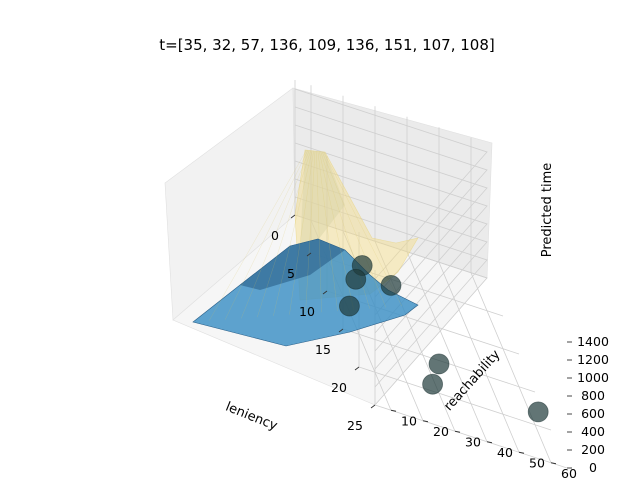  Describe the element at coordinates (588, 404) in the screenshot. I see `z-tick-labels: 0 200 400 600 800 1000 1200 1400` at that location.